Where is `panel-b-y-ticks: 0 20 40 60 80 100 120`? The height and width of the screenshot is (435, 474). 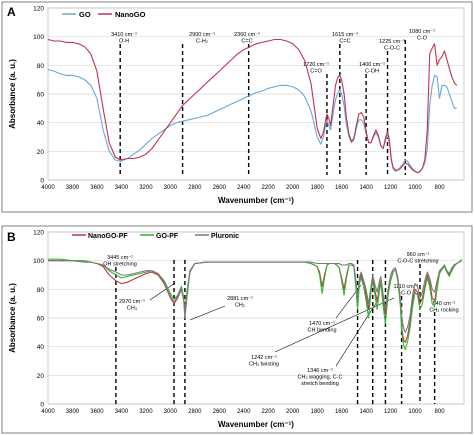 panel-b-y-ticks: 0 20 40 60 80 100 120 is located at coordinates (38, 319).